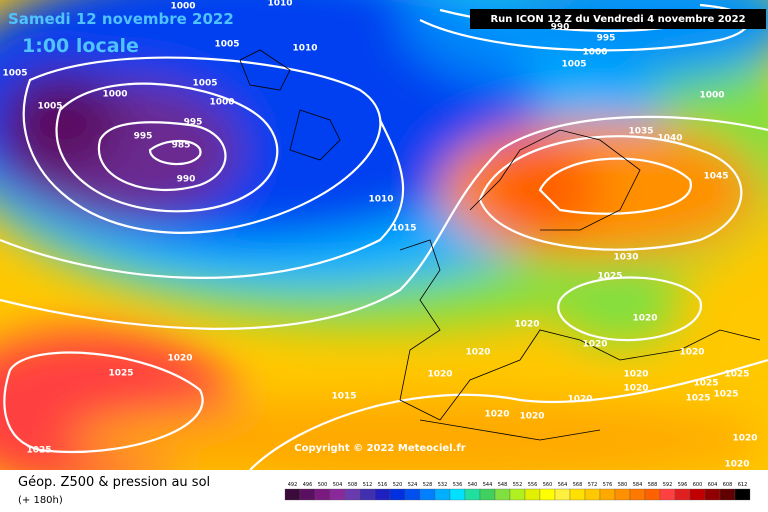  Describe the element at coordinates (80, 46) in the screenshot. I see `forecast-time: 1:00 locale` at that location.